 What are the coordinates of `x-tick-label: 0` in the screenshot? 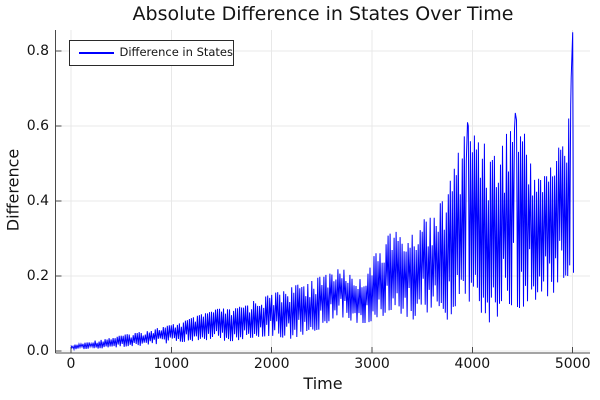 It's located at (71, 364).